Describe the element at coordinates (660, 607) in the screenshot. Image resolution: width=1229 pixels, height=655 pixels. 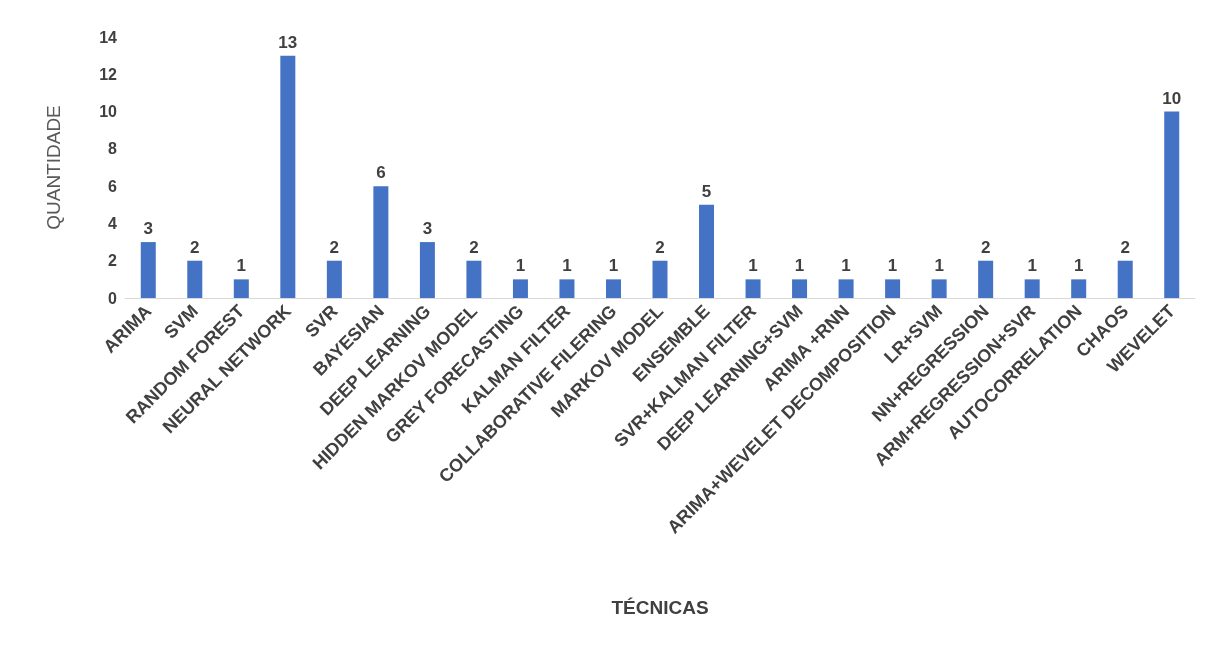
I see `x-axis-title: TÉCNICAS` at that location.